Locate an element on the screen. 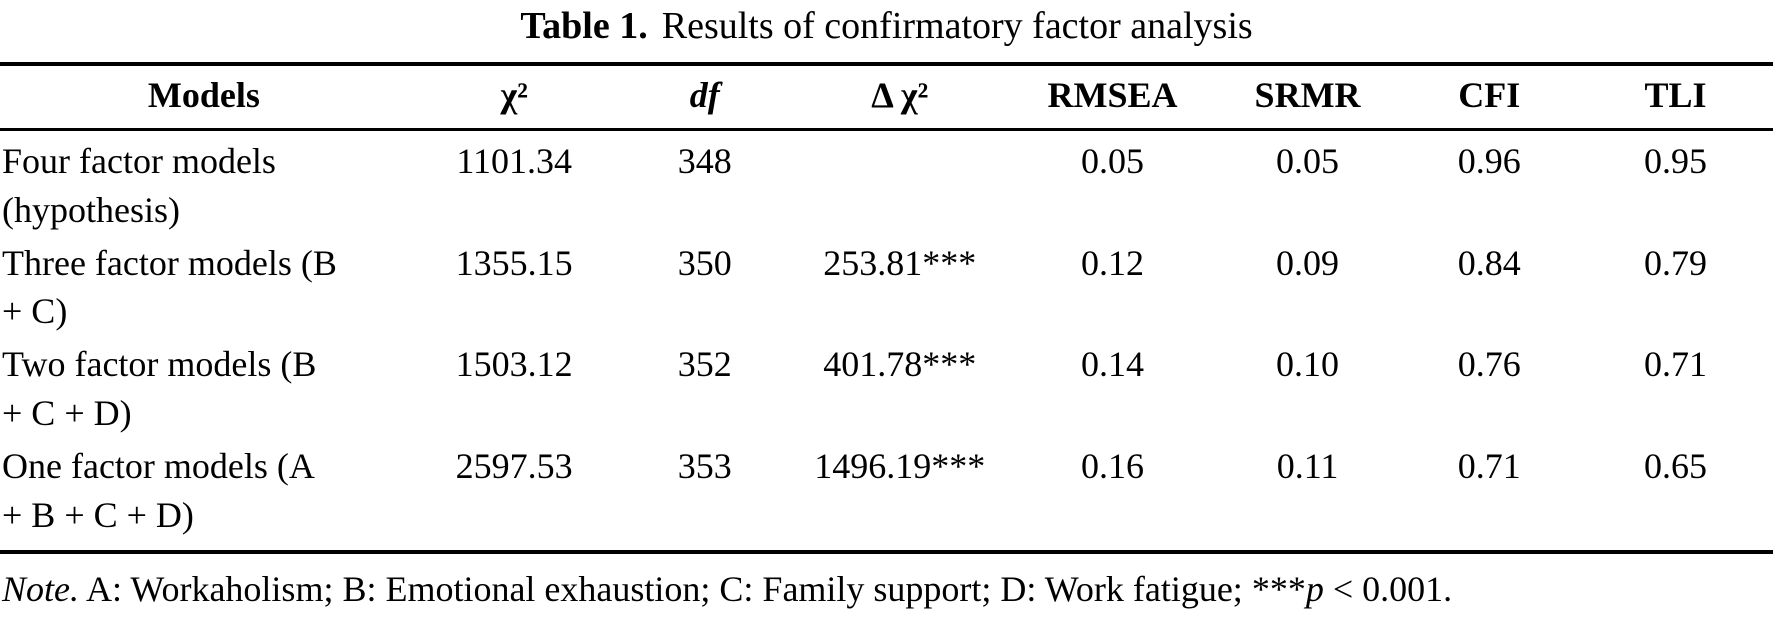 The width and height of the screenshot is (1773, 621). cell-srmr: 0.10 is located at coordinates (1308, 364).